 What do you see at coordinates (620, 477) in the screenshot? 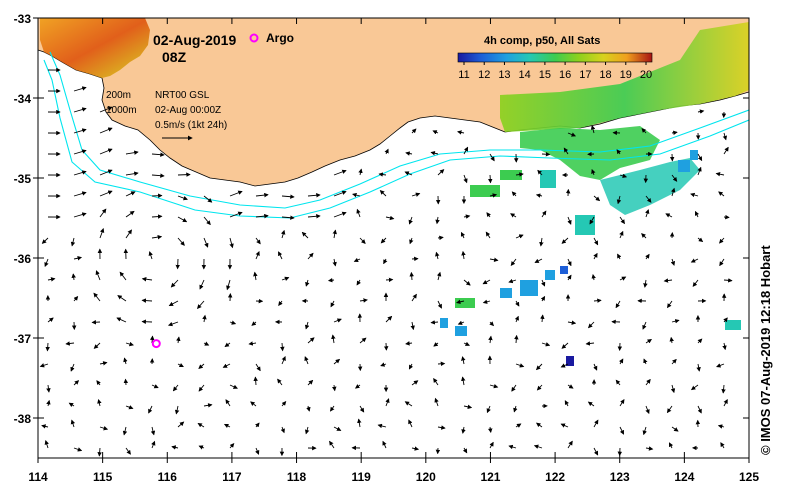
I see `x-tick-label: 123` at bounding box center [620, 477].